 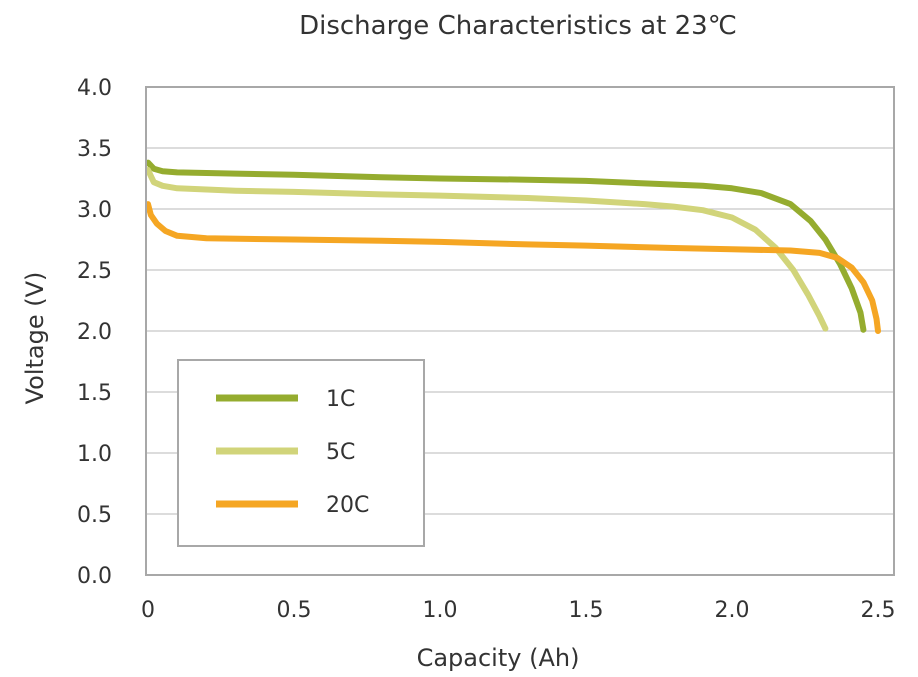 I want to click on x-tick-label: 0.5, so click(x=294, y=610).